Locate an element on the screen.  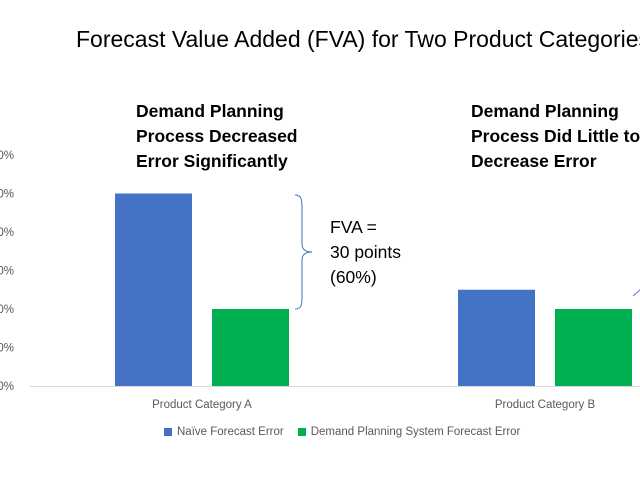
annotation-category-a-line: Process Decreased is located at coordinates (217, 136).